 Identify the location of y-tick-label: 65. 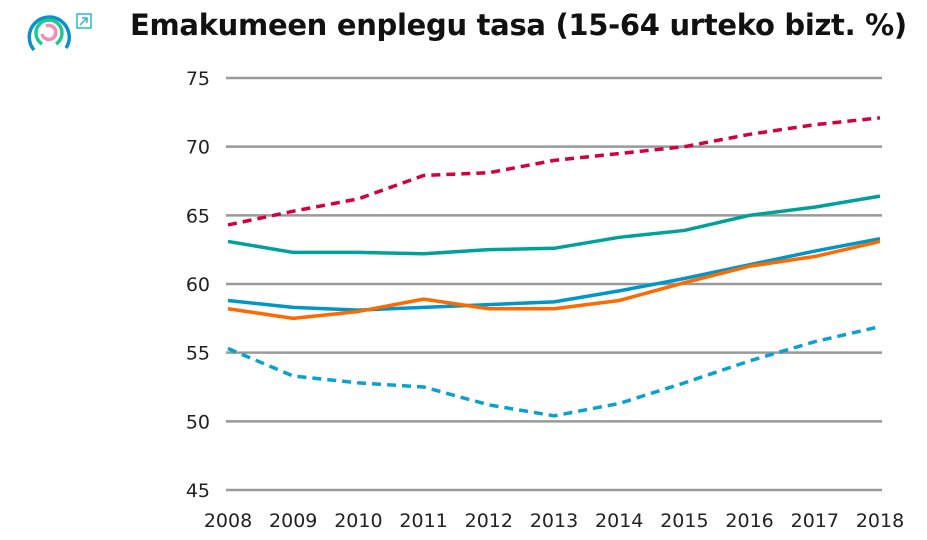
(198, 216).